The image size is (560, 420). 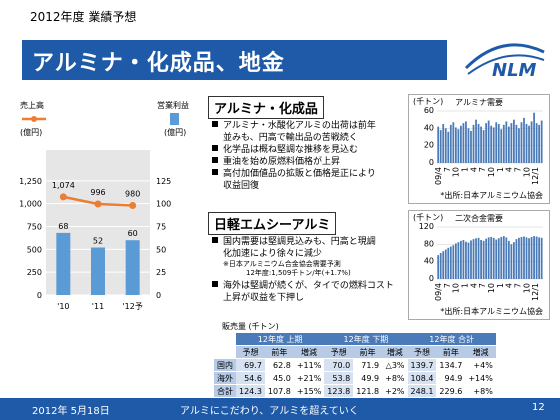 I want to click on alumina-bullet-4: 高付加価値品の拡販と価格是正により 収益回復, so click(x=307, y=180).